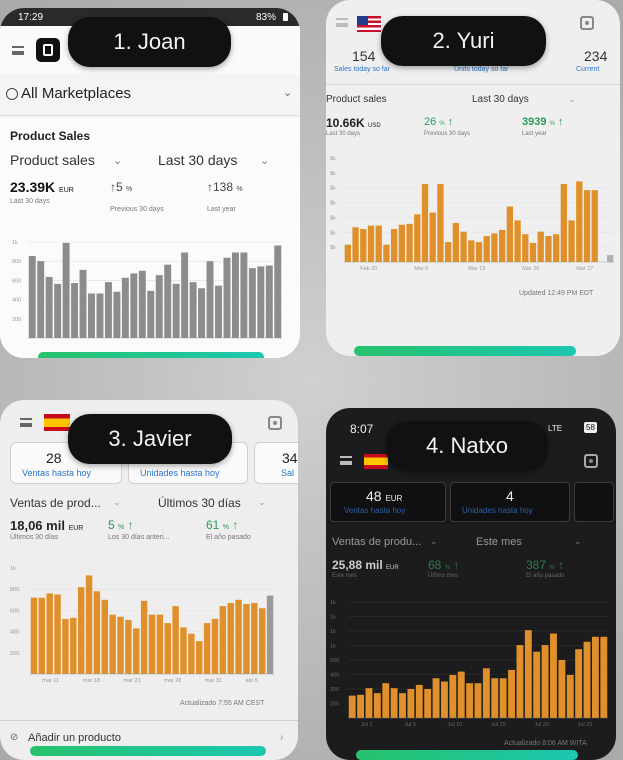 The image size is (623, 760). Describe the element at coordinates (590, 427) in the screenshot. I see `status-battery: 58` at that location.